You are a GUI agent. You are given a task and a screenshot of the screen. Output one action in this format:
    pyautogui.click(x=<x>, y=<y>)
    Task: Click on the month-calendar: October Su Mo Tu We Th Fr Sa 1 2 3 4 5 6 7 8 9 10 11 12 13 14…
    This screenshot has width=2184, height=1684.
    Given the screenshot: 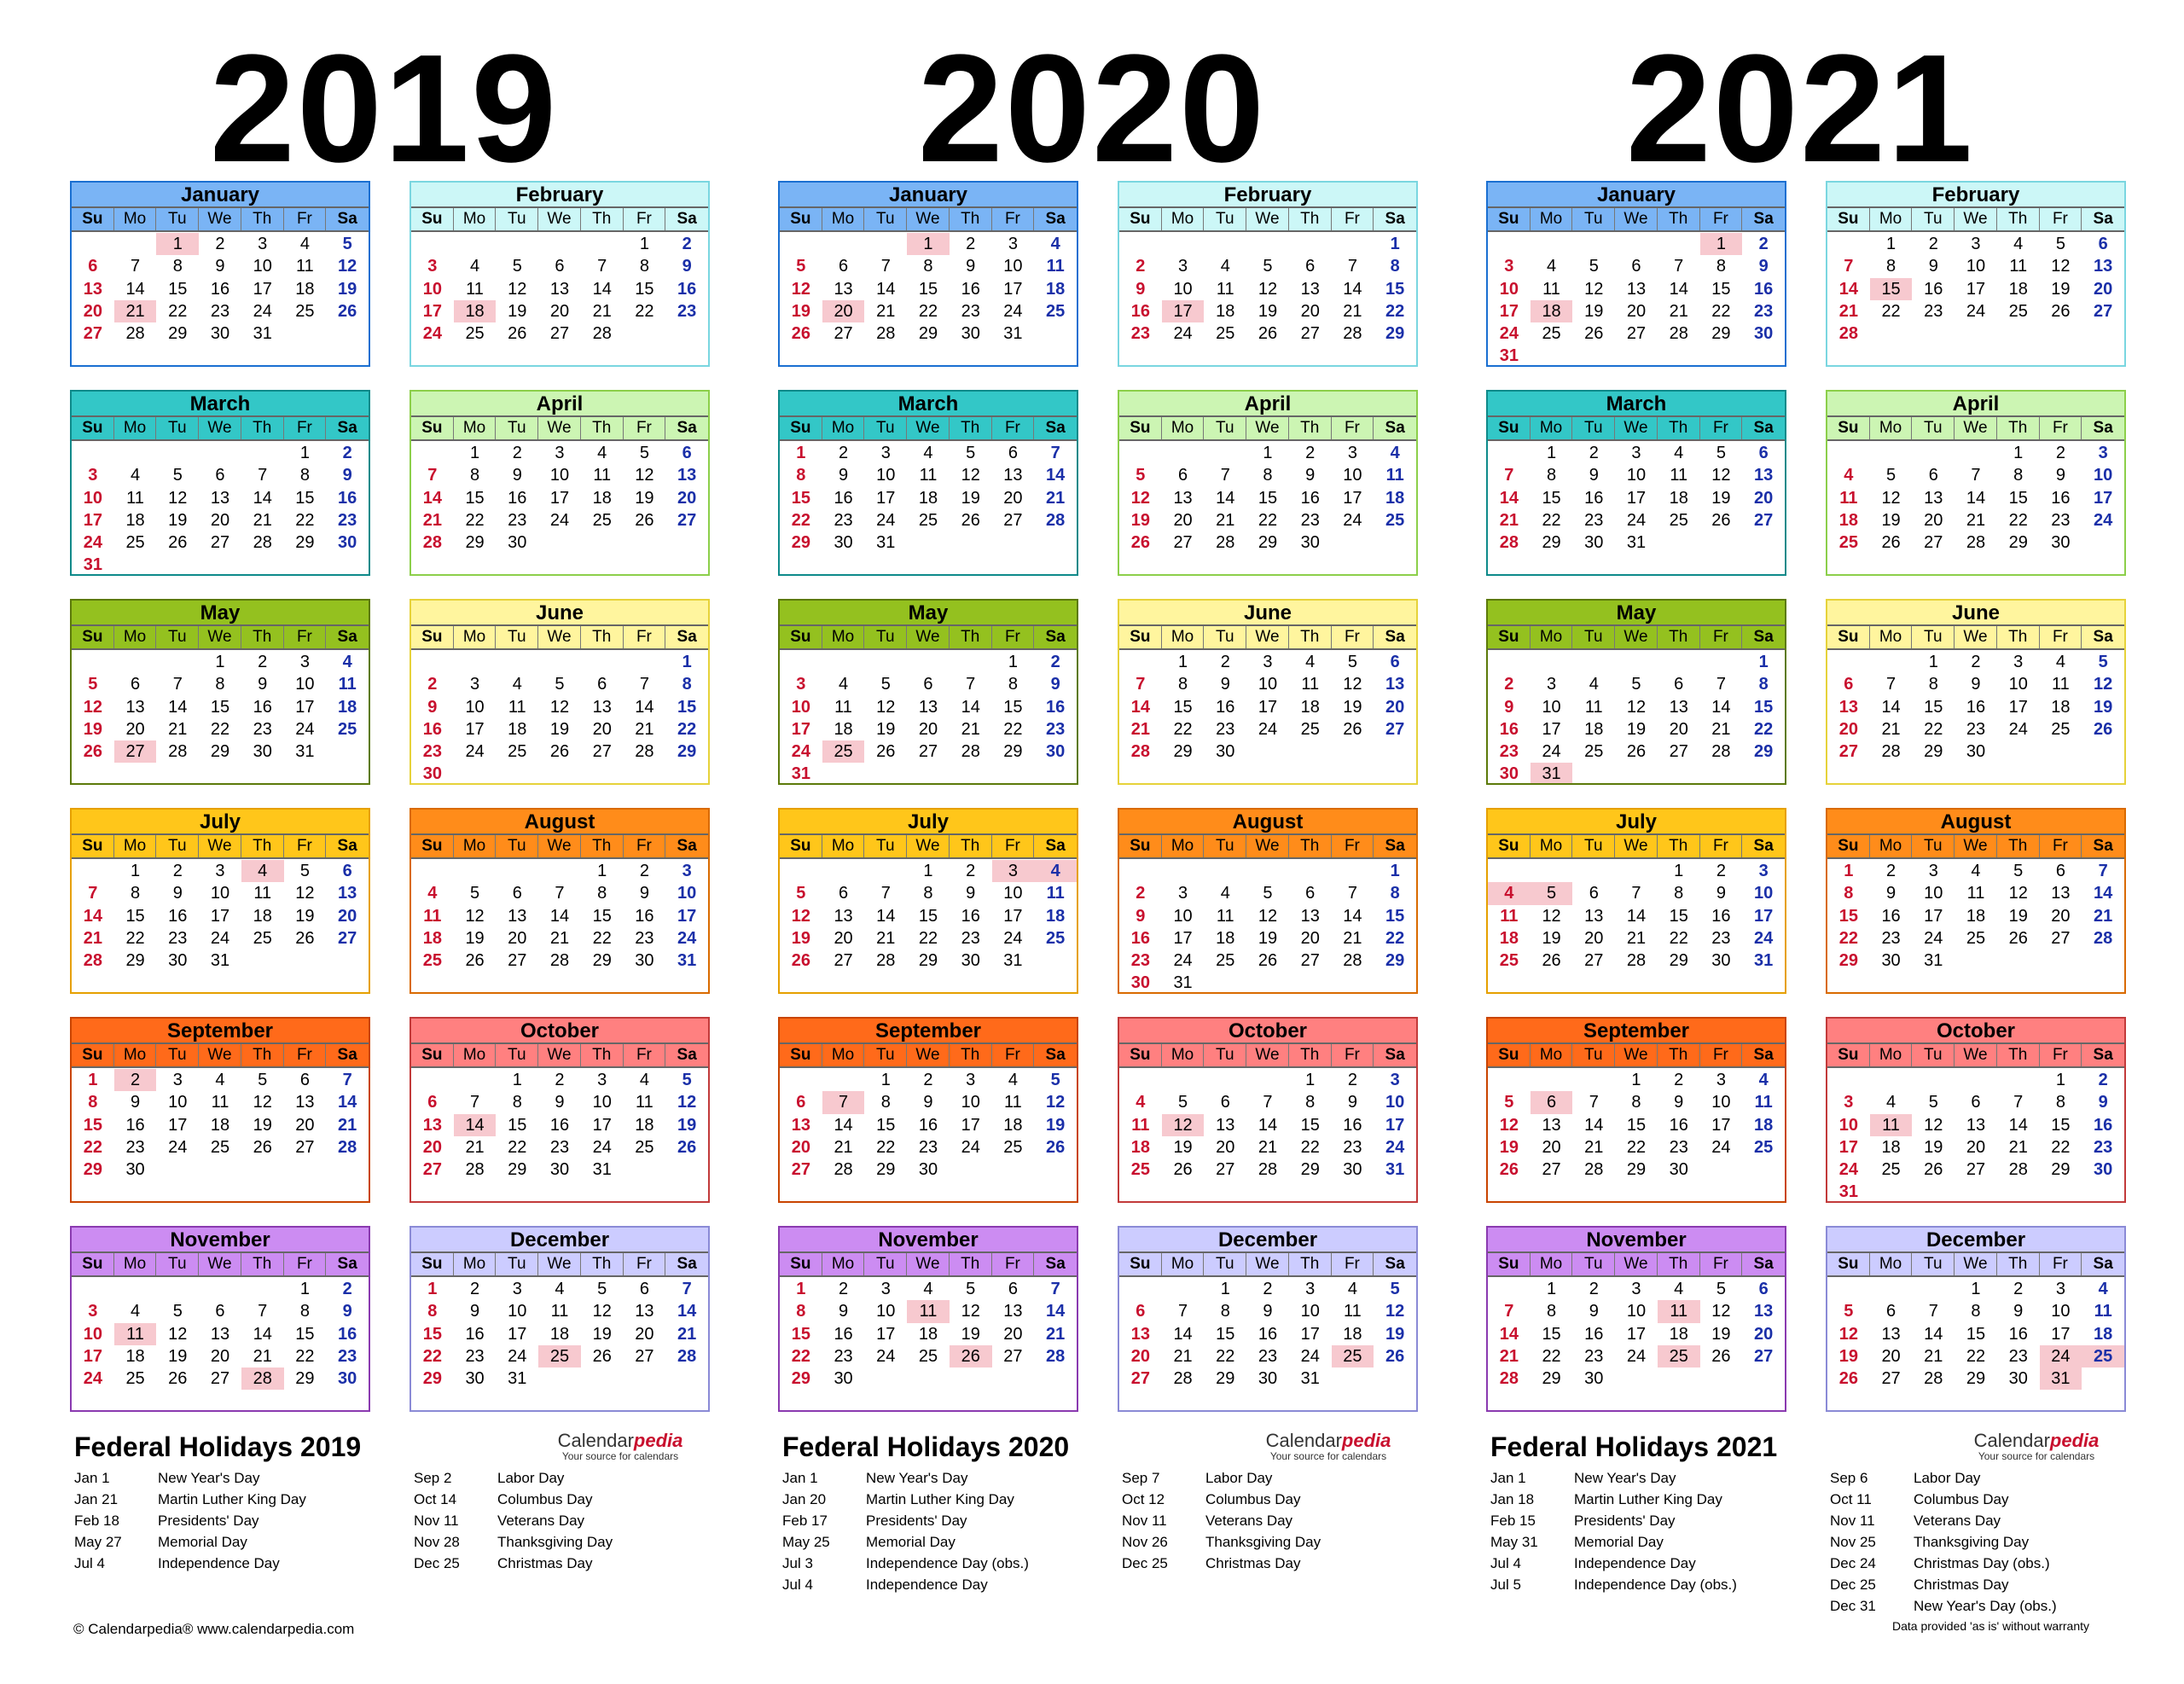 What is the action you would take?
    pyautogui.click(x=560, y=1110)
    